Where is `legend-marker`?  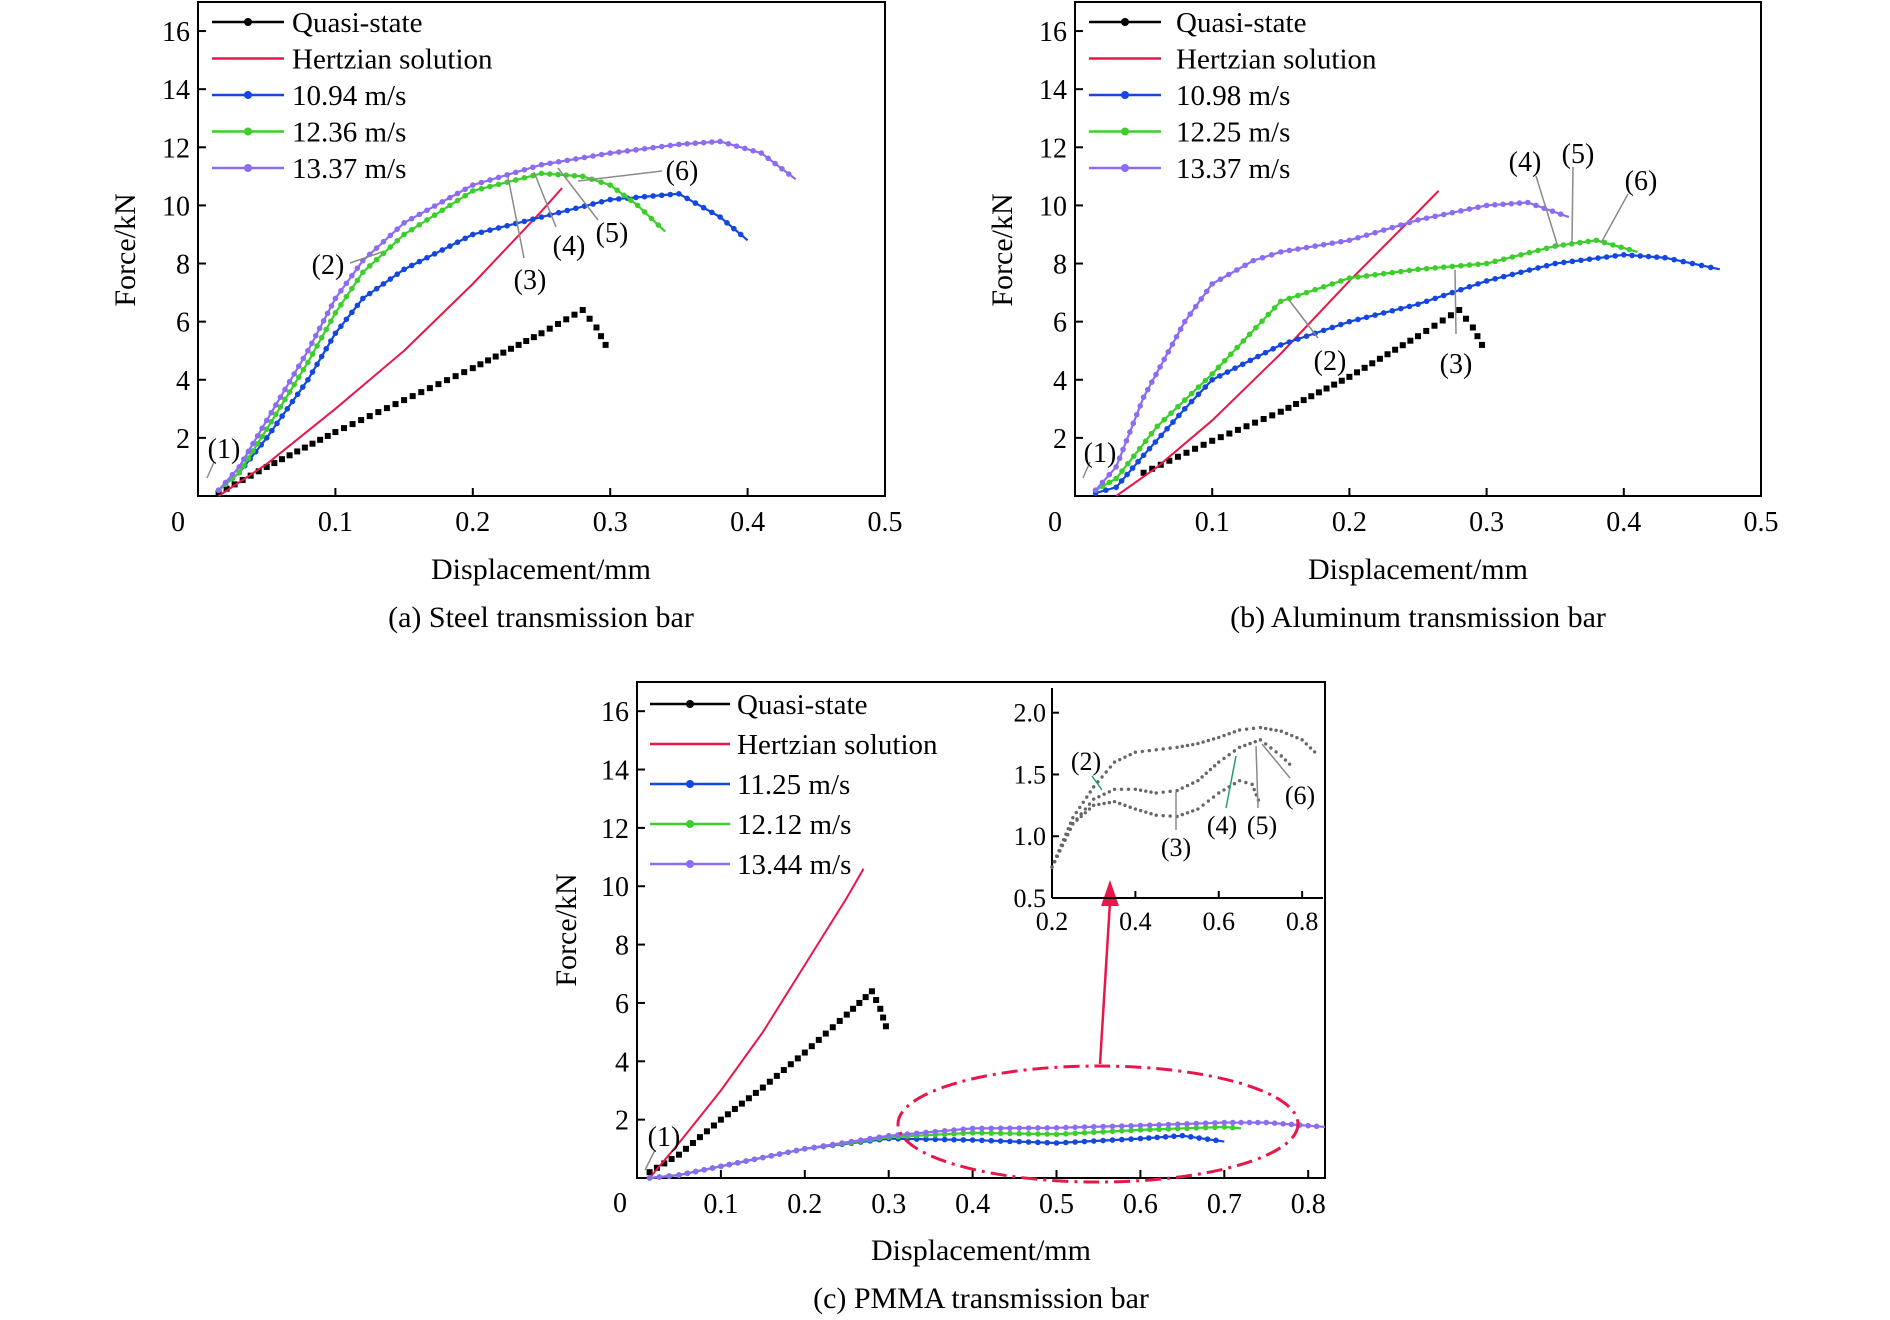 legend-marker is located at coordinates (690, 704).